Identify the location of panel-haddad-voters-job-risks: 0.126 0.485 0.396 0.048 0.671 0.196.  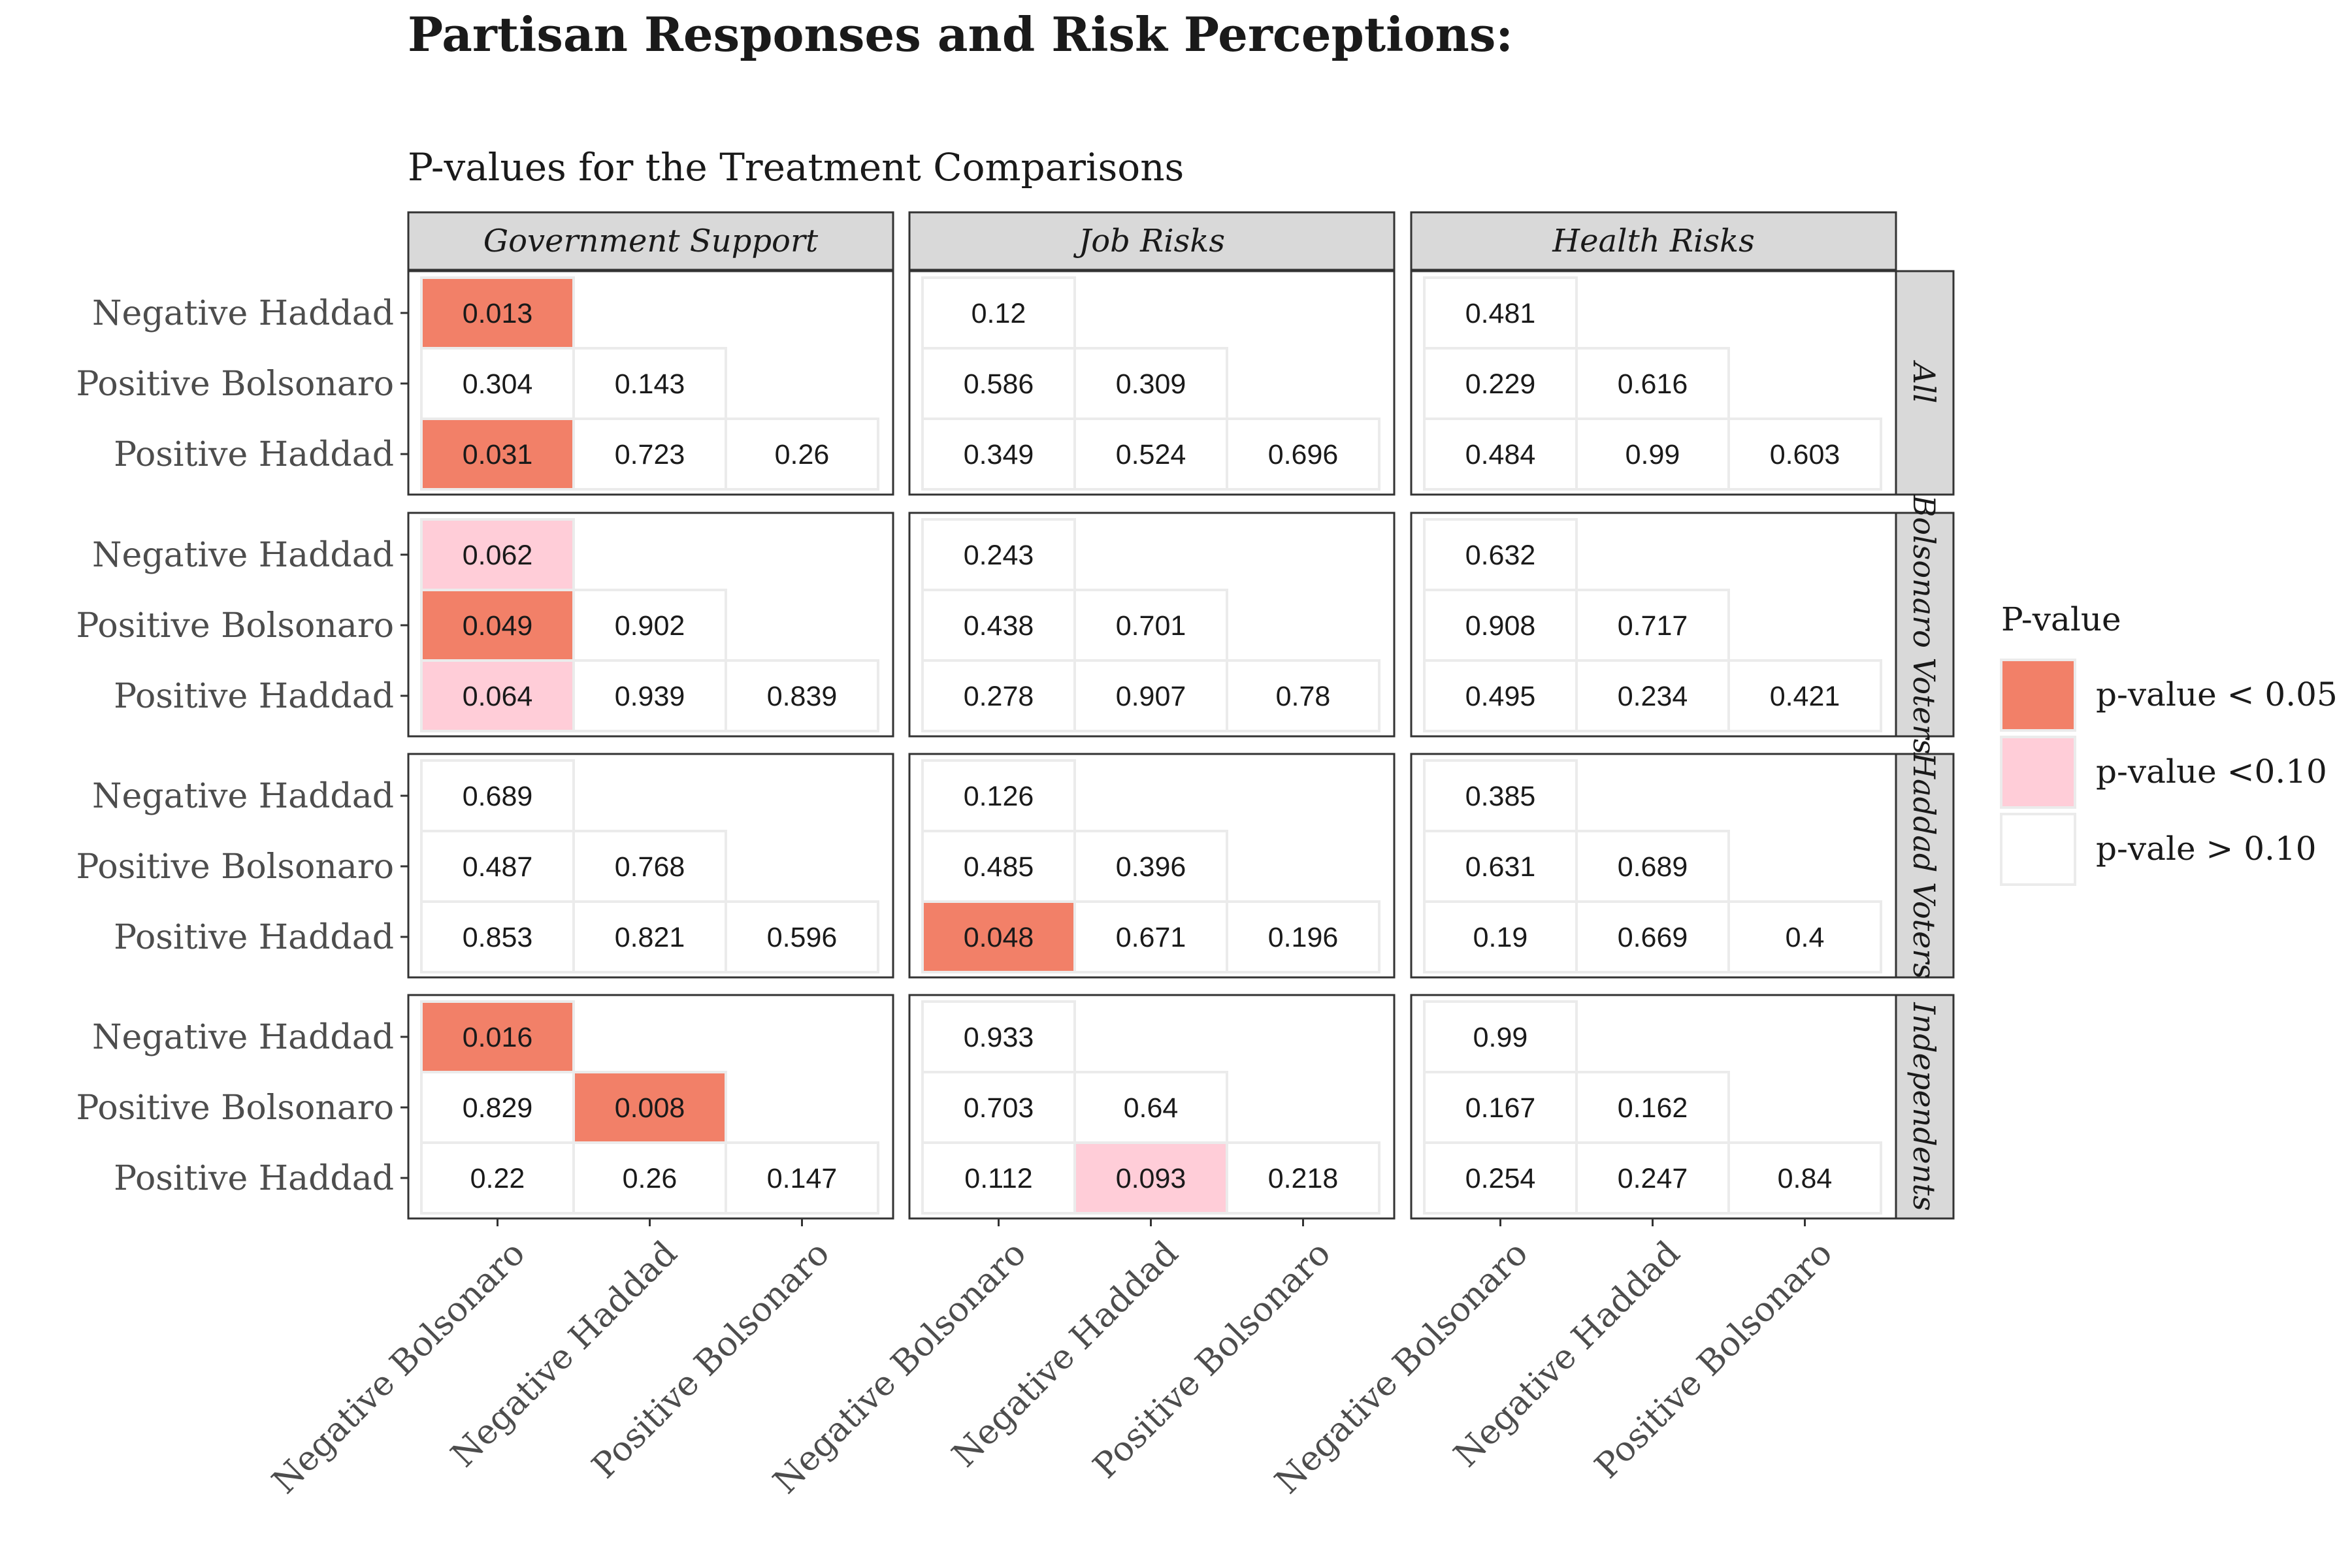
(1152, 866).